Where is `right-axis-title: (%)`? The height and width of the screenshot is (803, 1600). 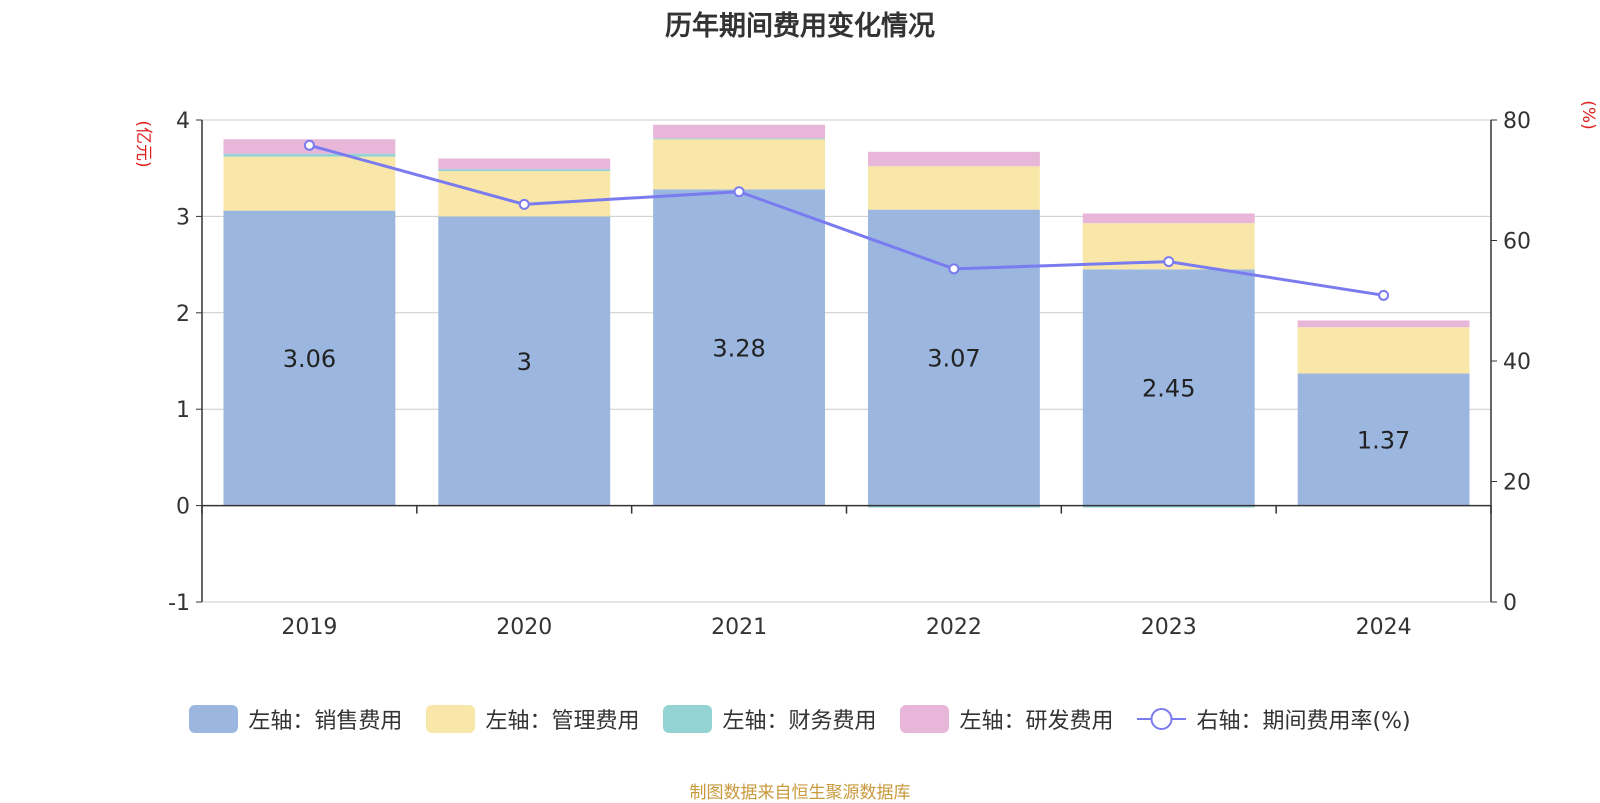
right-axis-title: (%) is located at coordinates (1588, 114).